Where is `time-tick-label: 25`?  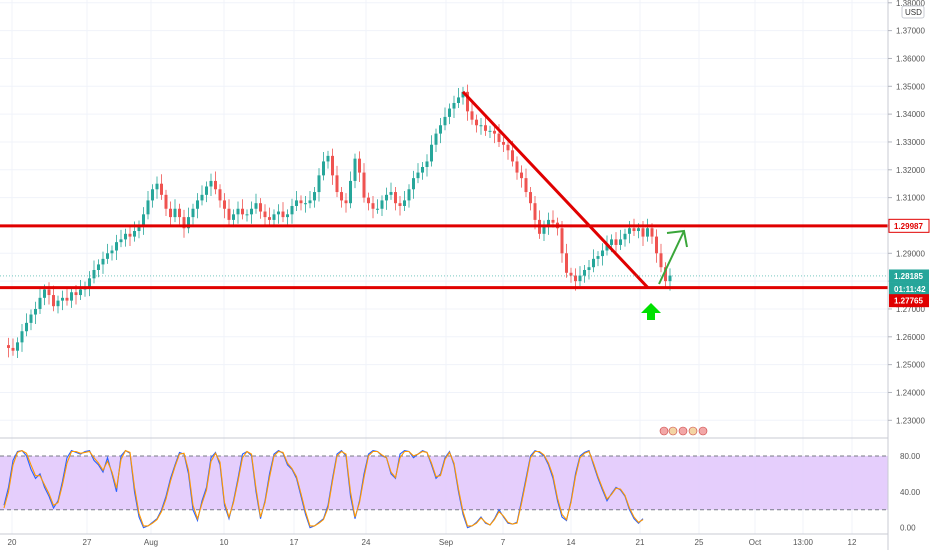 time-tick-label: 25 is located at coordinates (699, 542).